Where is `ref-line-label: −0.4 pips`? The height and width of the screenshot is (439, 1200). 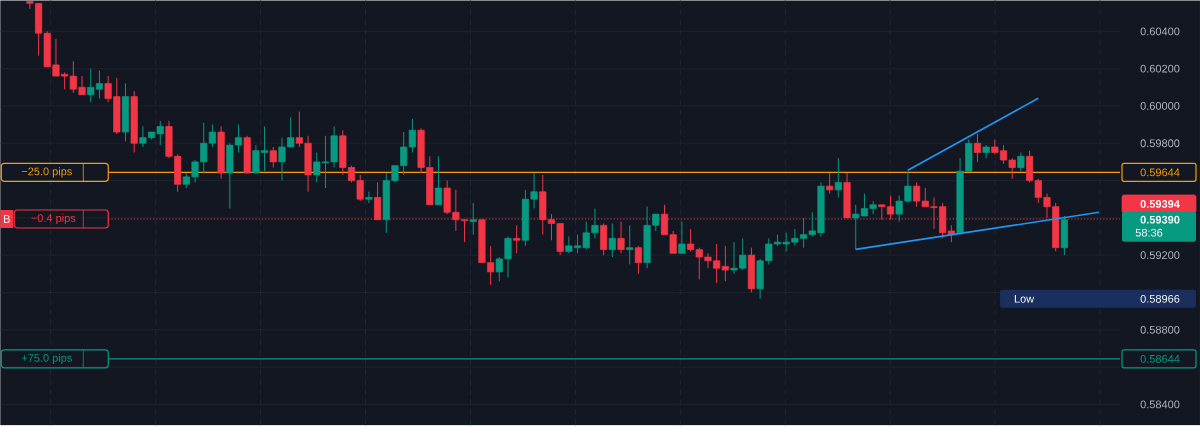
ref-line-label: −0.4 pips is located at coordinates (53, 219).